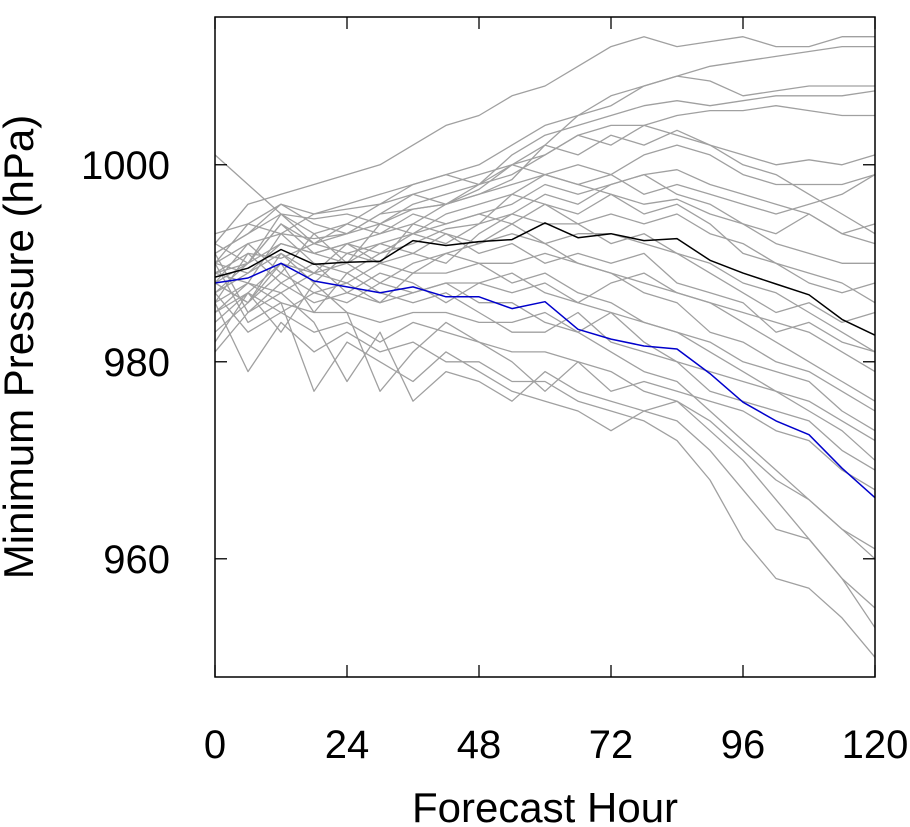  I want to click on x-tick-label: 120, so click(875, 745).